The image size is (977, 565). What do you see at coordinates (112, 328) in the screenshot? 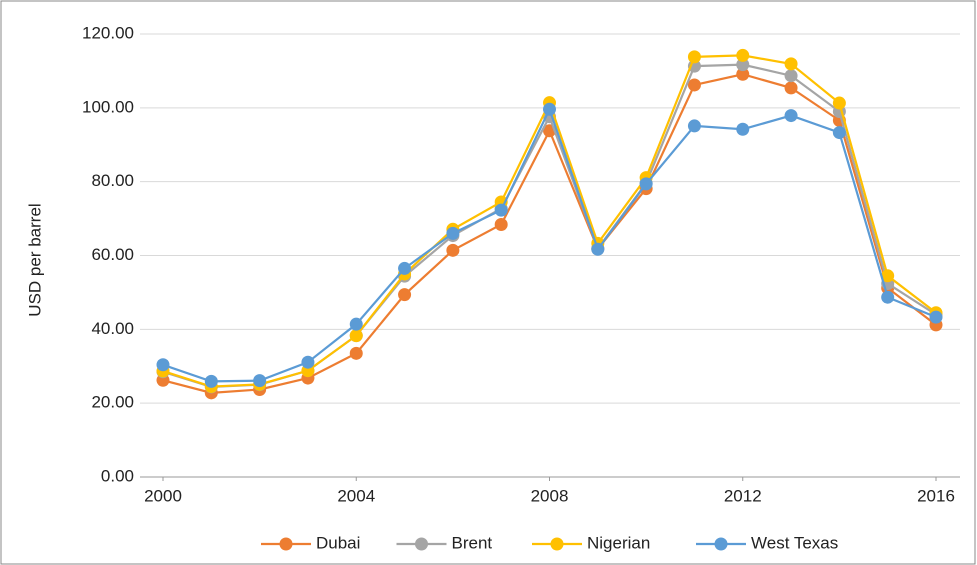
I see `y-tick-label: 40.00` at bounding box center [112, 328].